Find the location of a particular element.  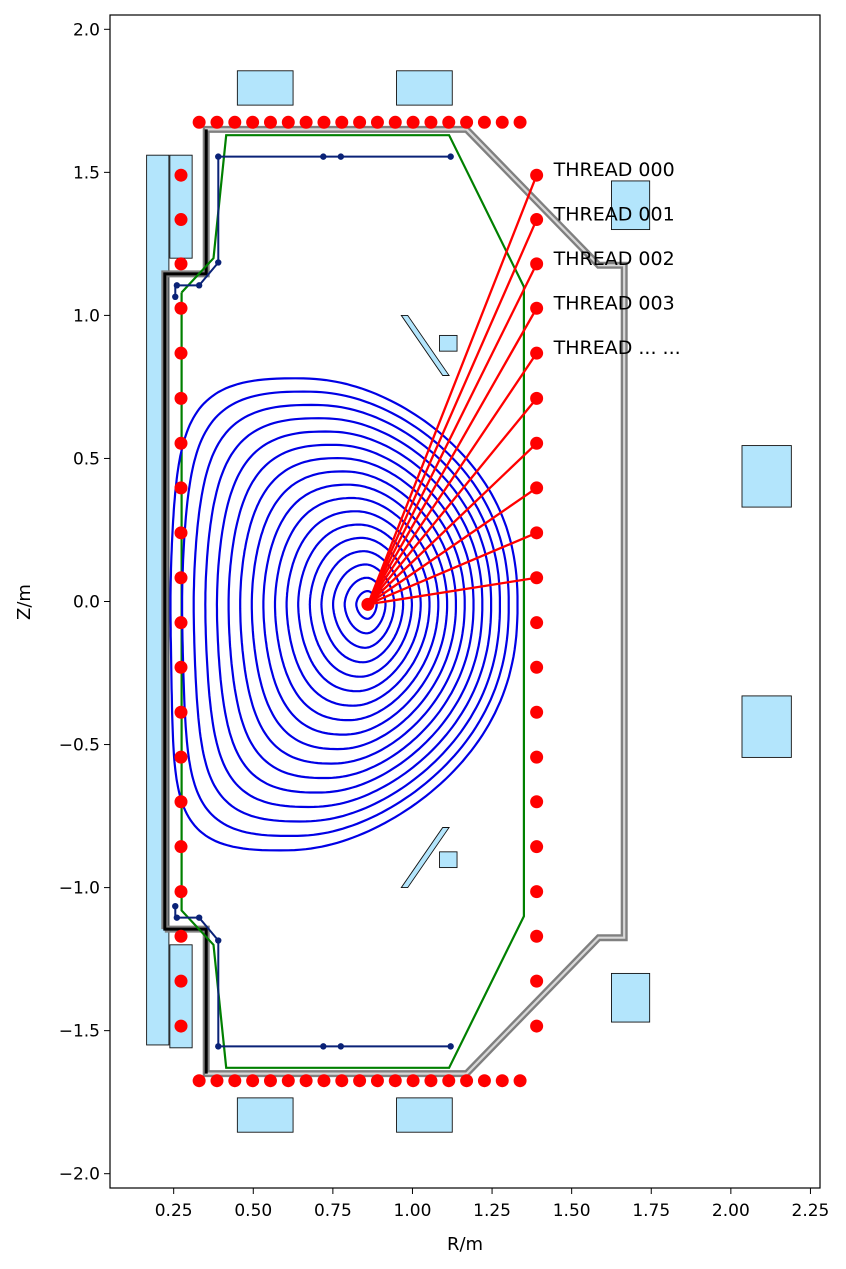

x-tick-label-0: 0.25 is located at coordinates (174, 1211).